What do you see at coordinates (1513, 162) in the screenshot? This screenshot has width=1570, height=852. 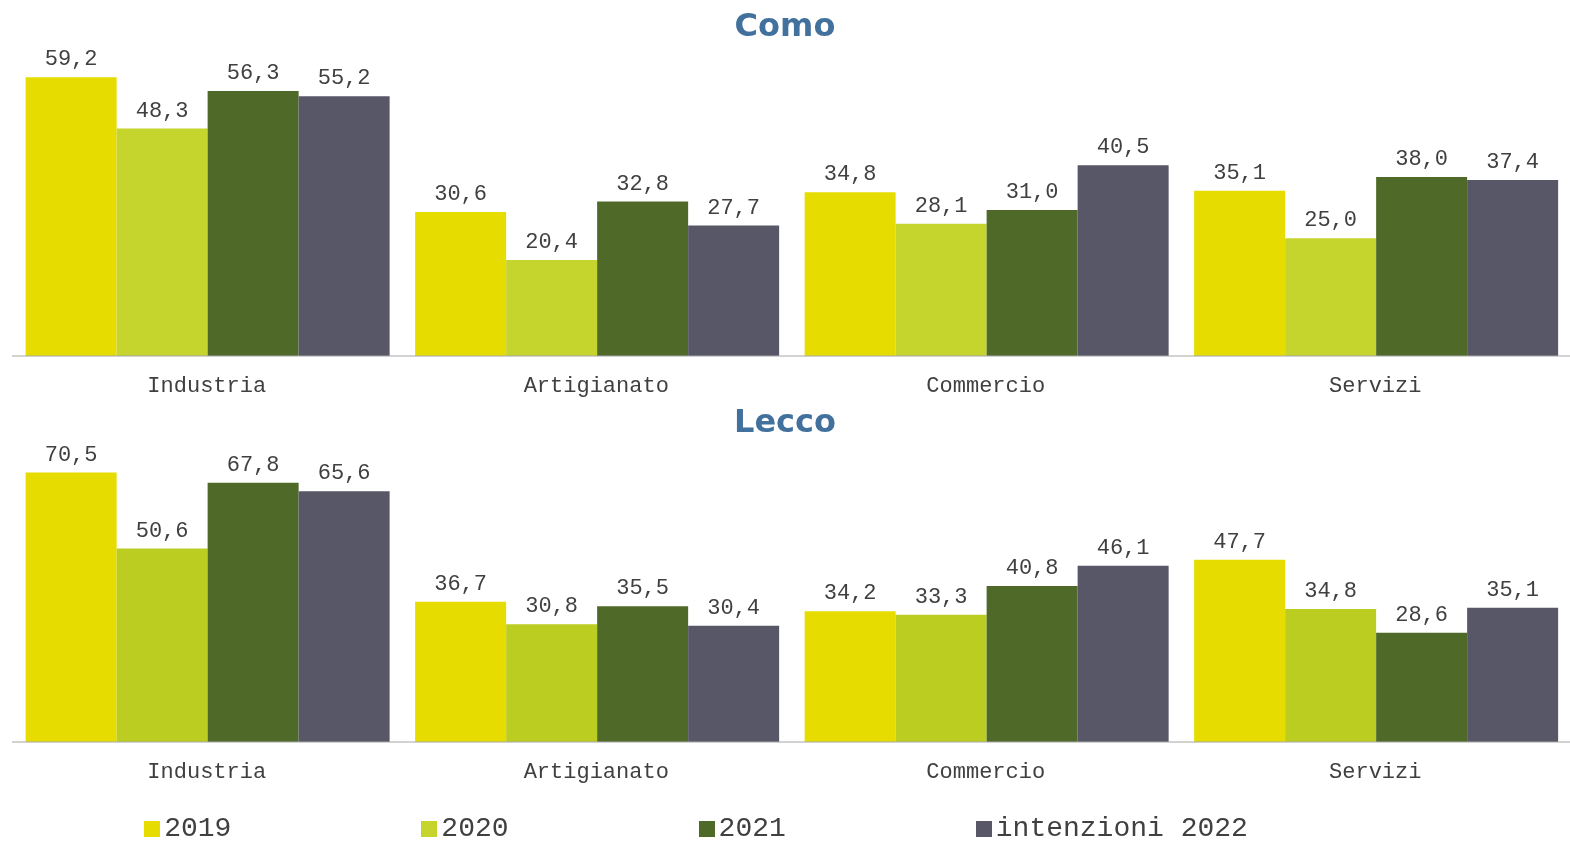 I see `data-label: 37,4` at bounding box center [1513, 162].